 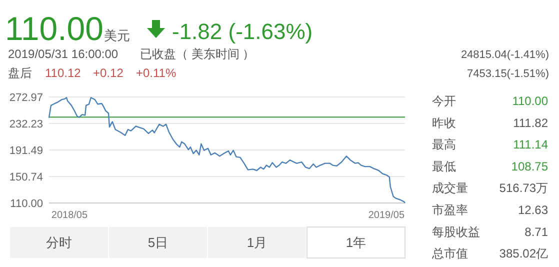 I want to click on text: 市盈率, so click(x=450, y=210).